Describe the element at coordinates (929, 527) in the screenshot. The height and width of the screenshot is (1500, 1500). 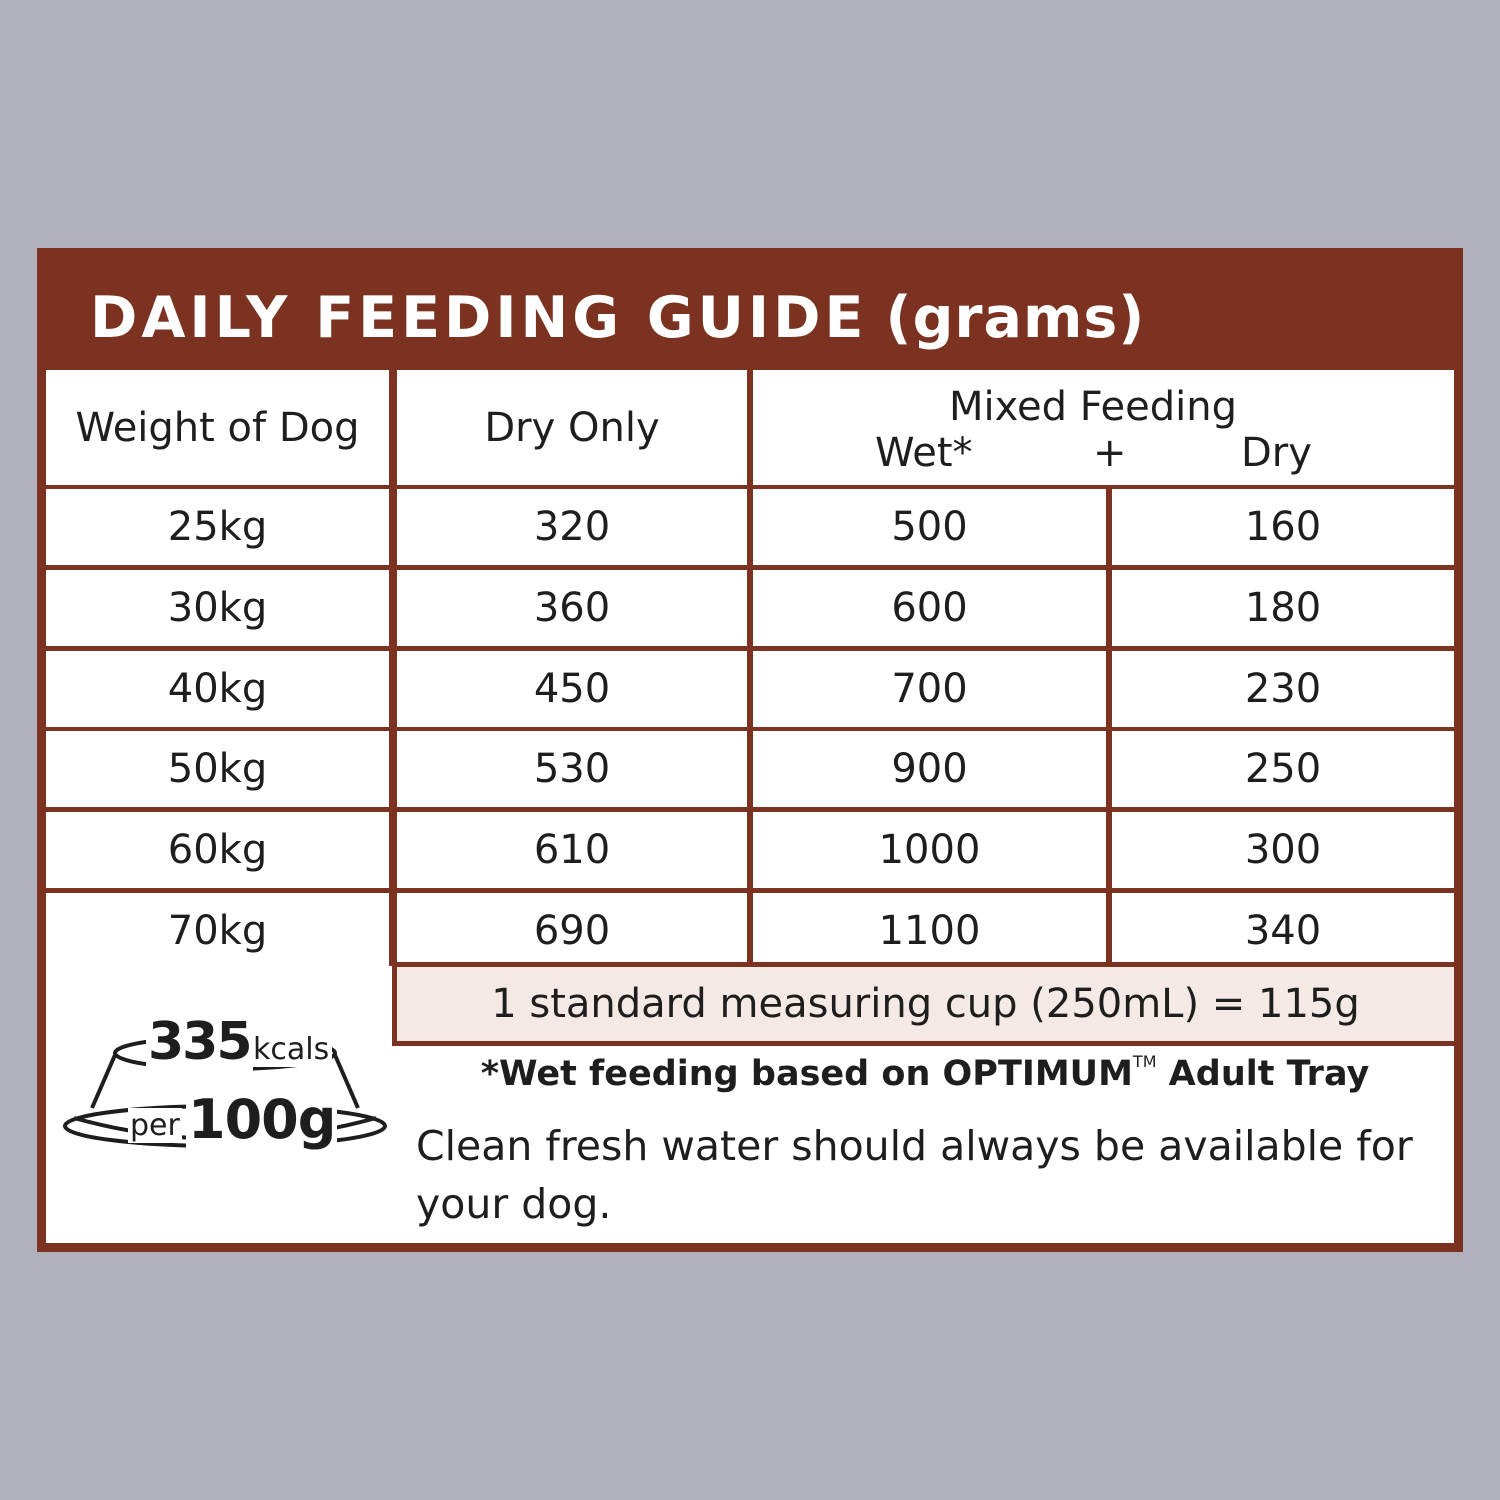
I see `table-cell-wet: 500` at that location.